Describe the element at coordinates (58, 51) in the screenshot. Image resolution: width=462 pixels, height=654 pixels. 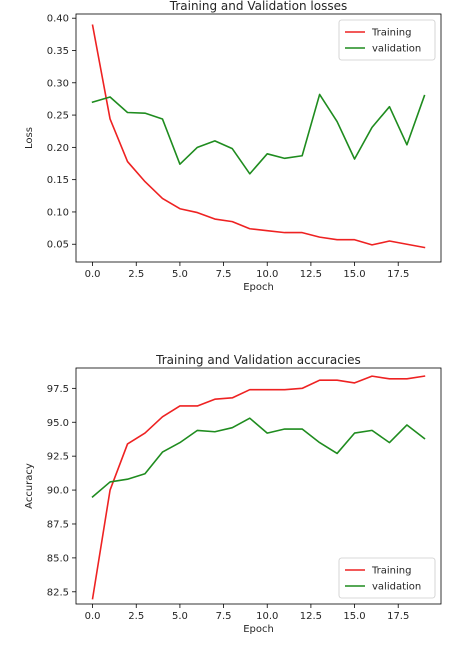
I see `y-tick-label: 0.35` at that location.